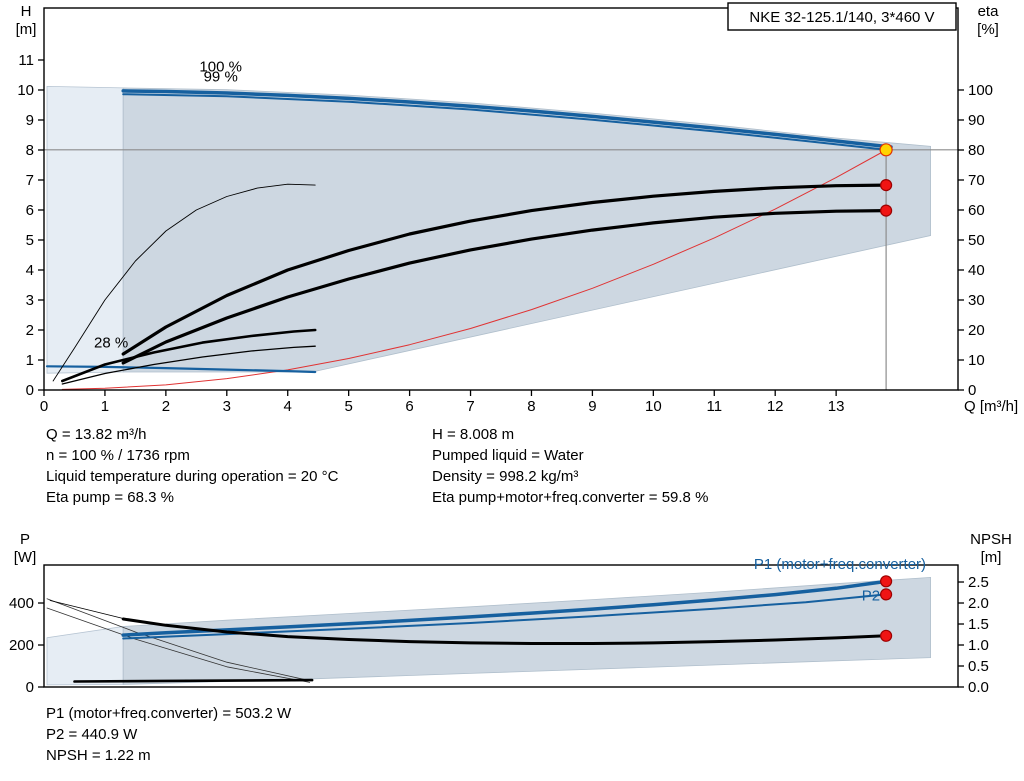  What do you see at coordinates (886, 150) in the screenshot?
I see `duty-point-marker` at bounding box center [886, 150].